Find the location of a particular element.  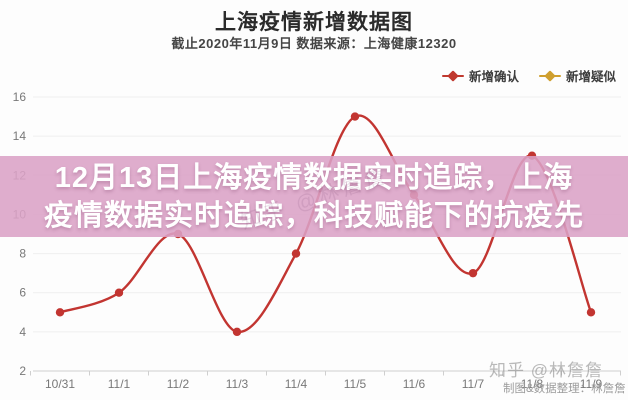

headline-line-2: 疫情数据实时追踪，科技赋能下的抗疫先 is located at coordinates (313, 215).